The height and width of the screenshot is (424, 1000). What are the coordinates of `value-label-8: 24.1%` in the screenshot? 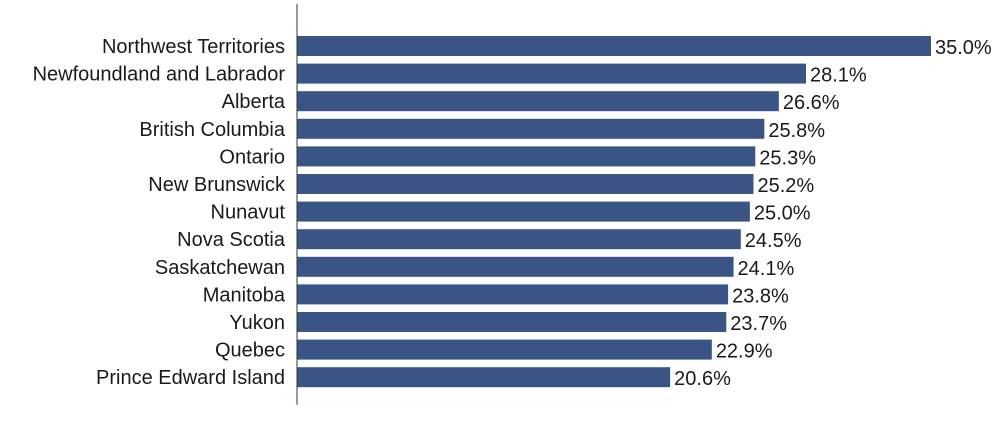 It's located at (766, 269).